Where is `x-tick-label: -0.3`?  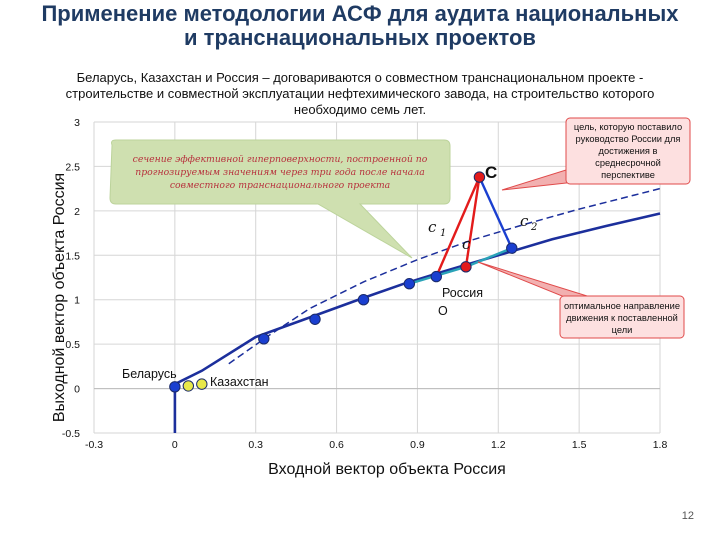
x-tick-label: -0.3 is located at coordinates (94, 445).